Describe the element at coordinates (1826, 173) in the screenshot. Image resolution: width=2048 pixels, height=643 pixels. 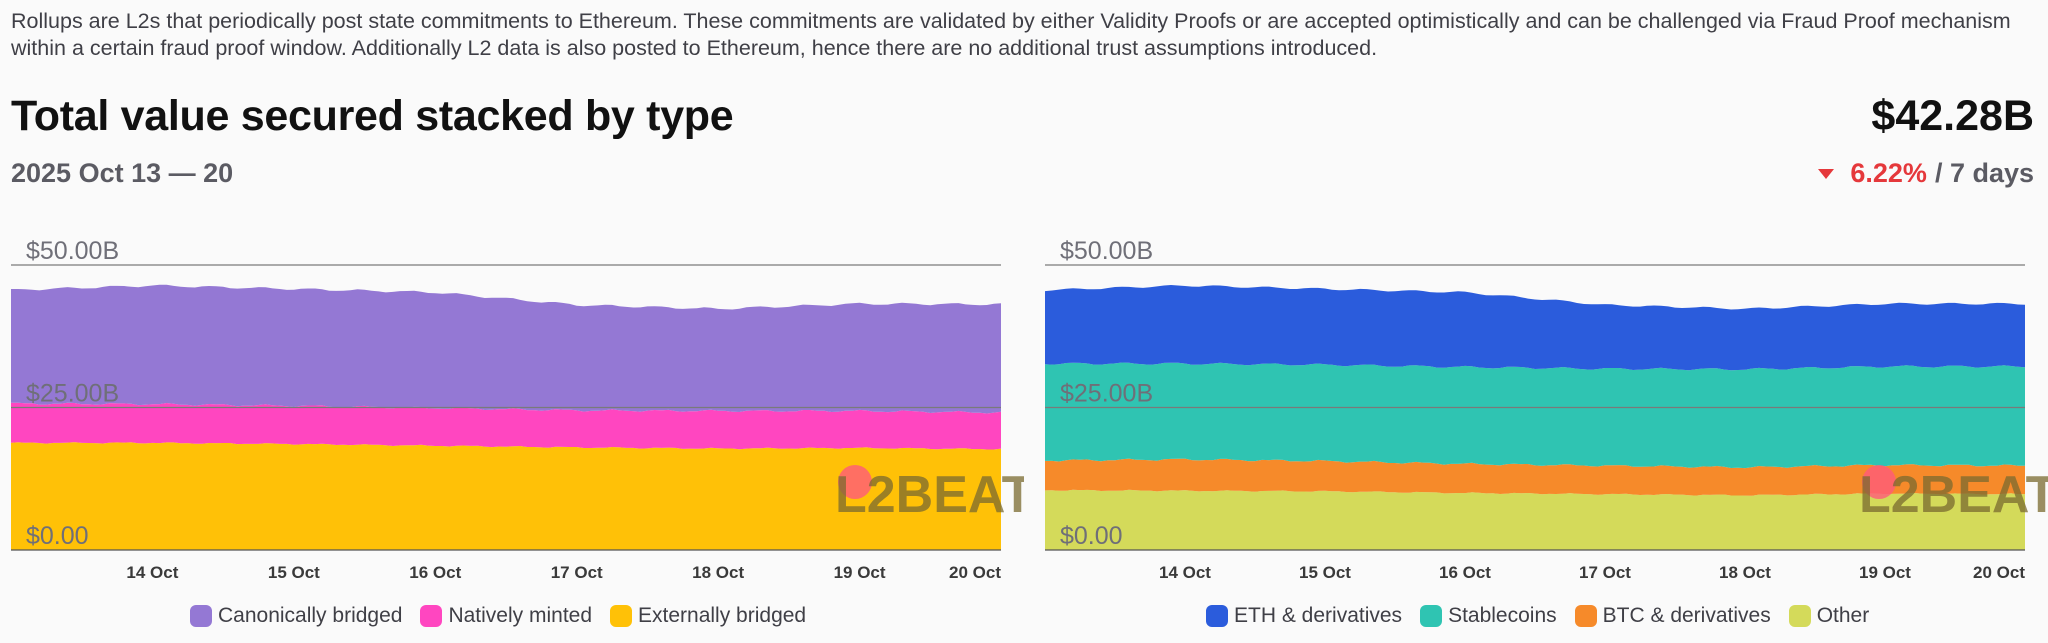
I see `caret-down-icon` at that location.